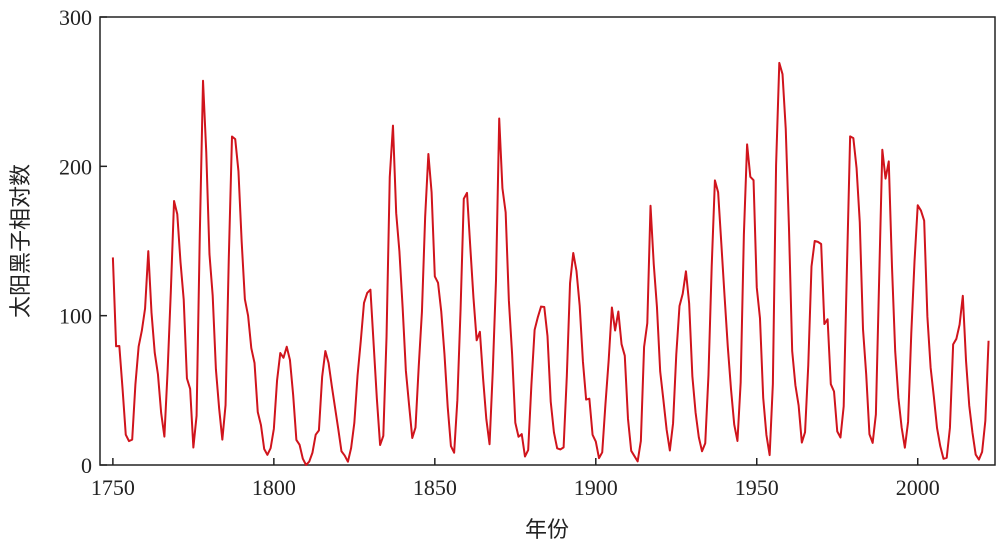  I want to click on y-tick-label: 100, so click(75, 316).